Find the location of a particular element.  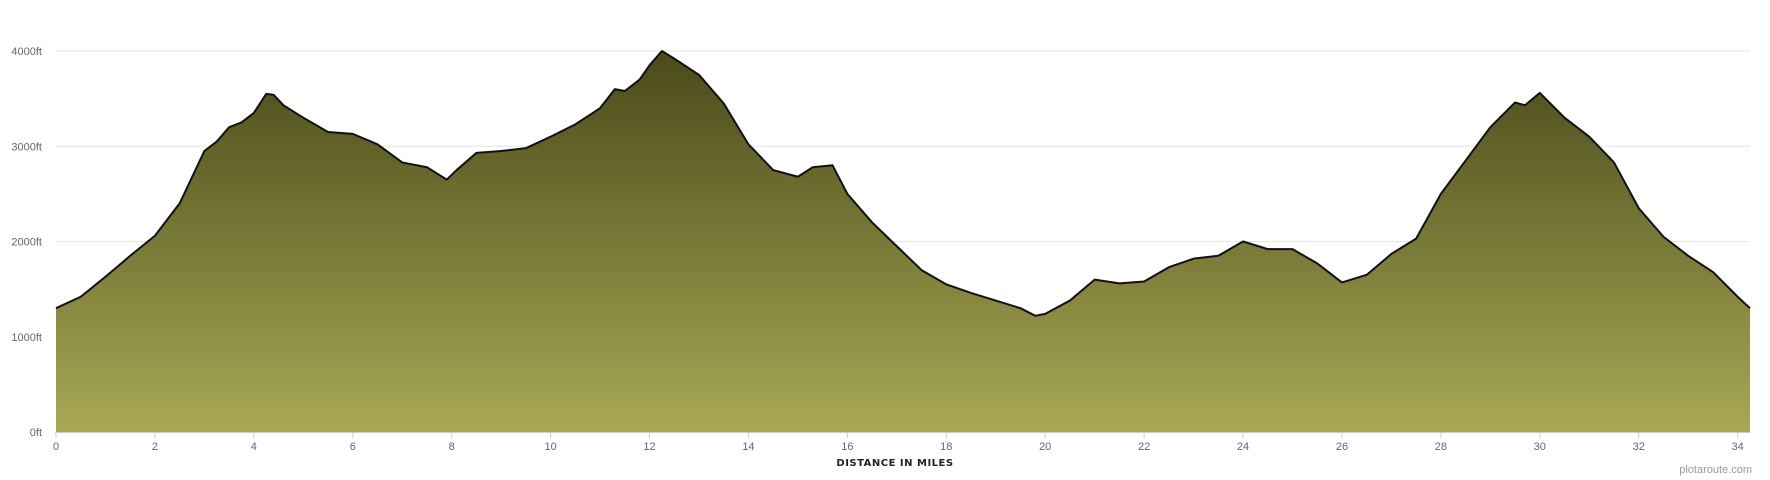

y-tick-label: 3000ft is located at coordinates (26, 147).